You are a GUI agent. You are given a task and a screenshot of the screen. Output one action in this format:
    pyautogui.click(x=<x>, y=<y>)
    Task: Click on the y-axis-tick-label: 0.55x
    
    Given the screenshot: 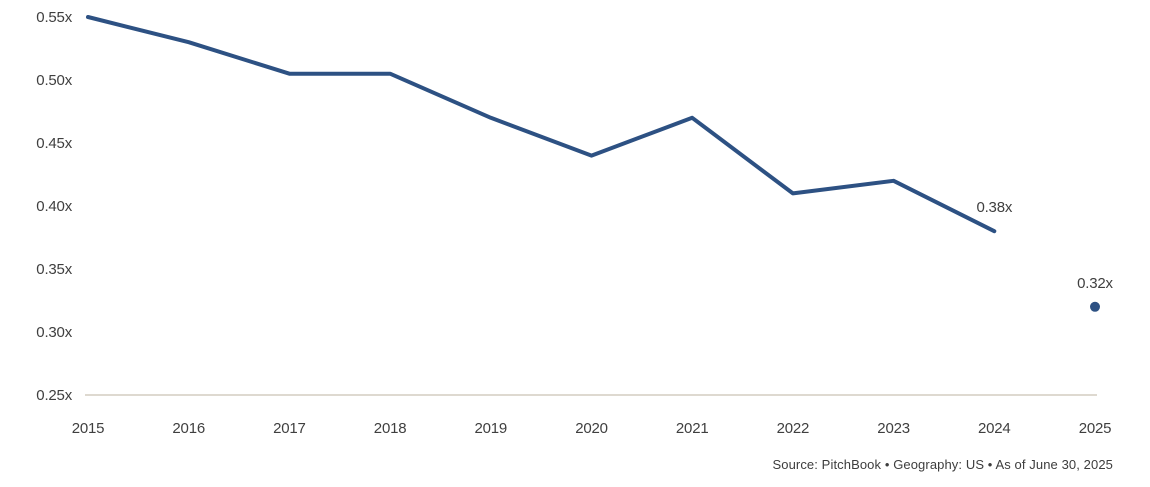 What is the action you would take?
    pyautogui.click(x=54, y=17)
    